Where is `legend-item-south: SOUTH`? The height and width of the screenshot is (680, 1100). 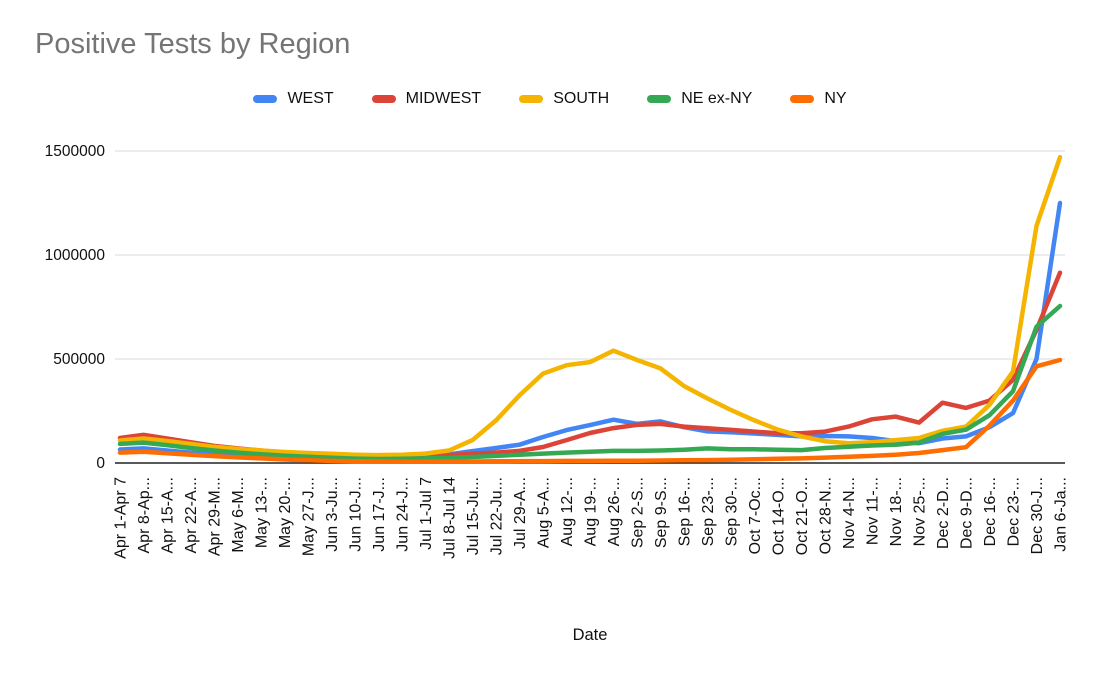
legend-item-south: SOUTH is located at coordinates (564, 99).